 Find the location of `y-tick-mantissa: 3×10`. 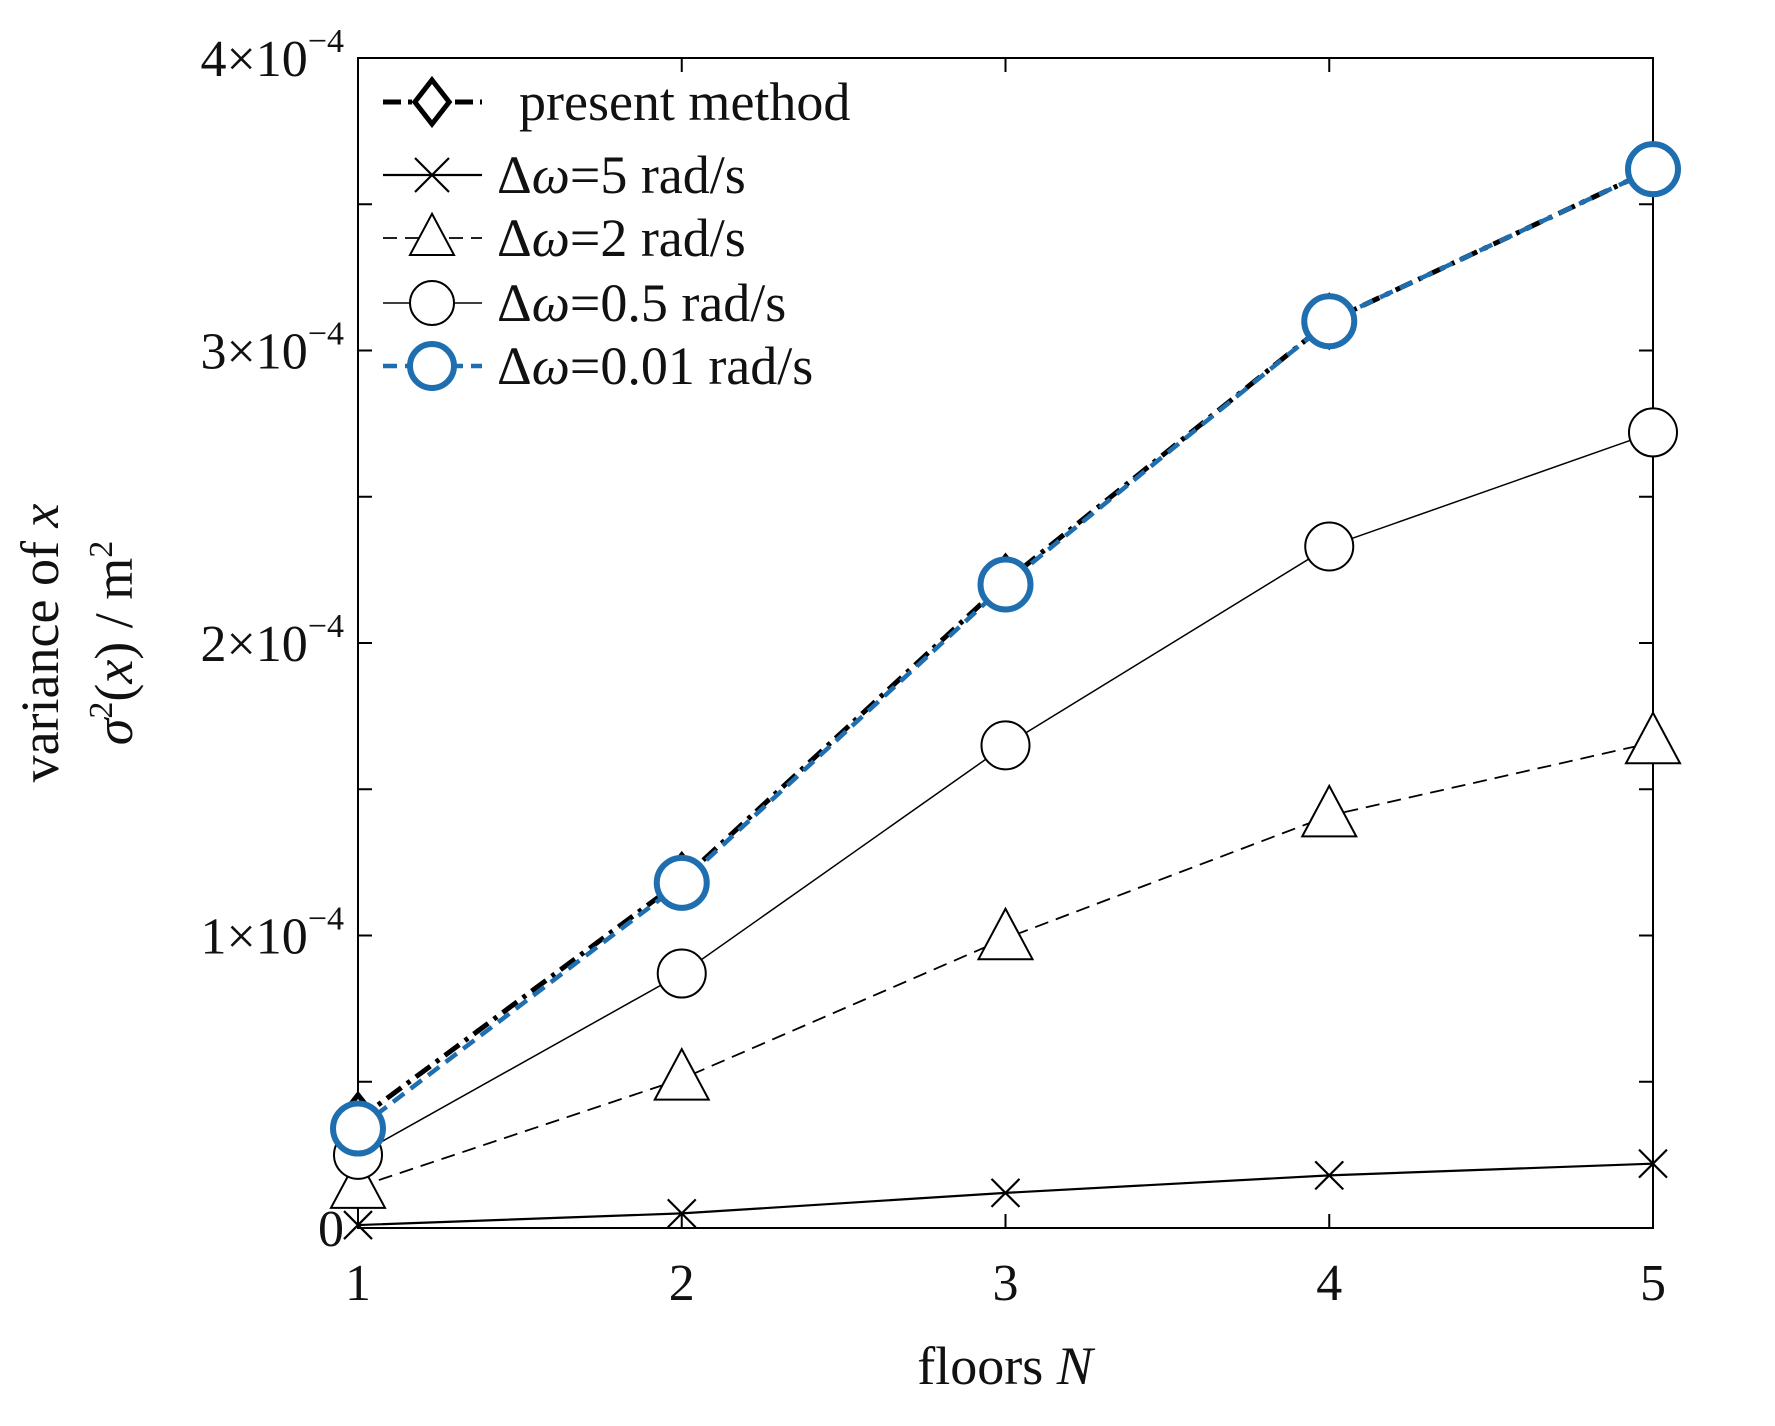

y-tick-mantissa: 3×10 is located at coordinates (253, 352).